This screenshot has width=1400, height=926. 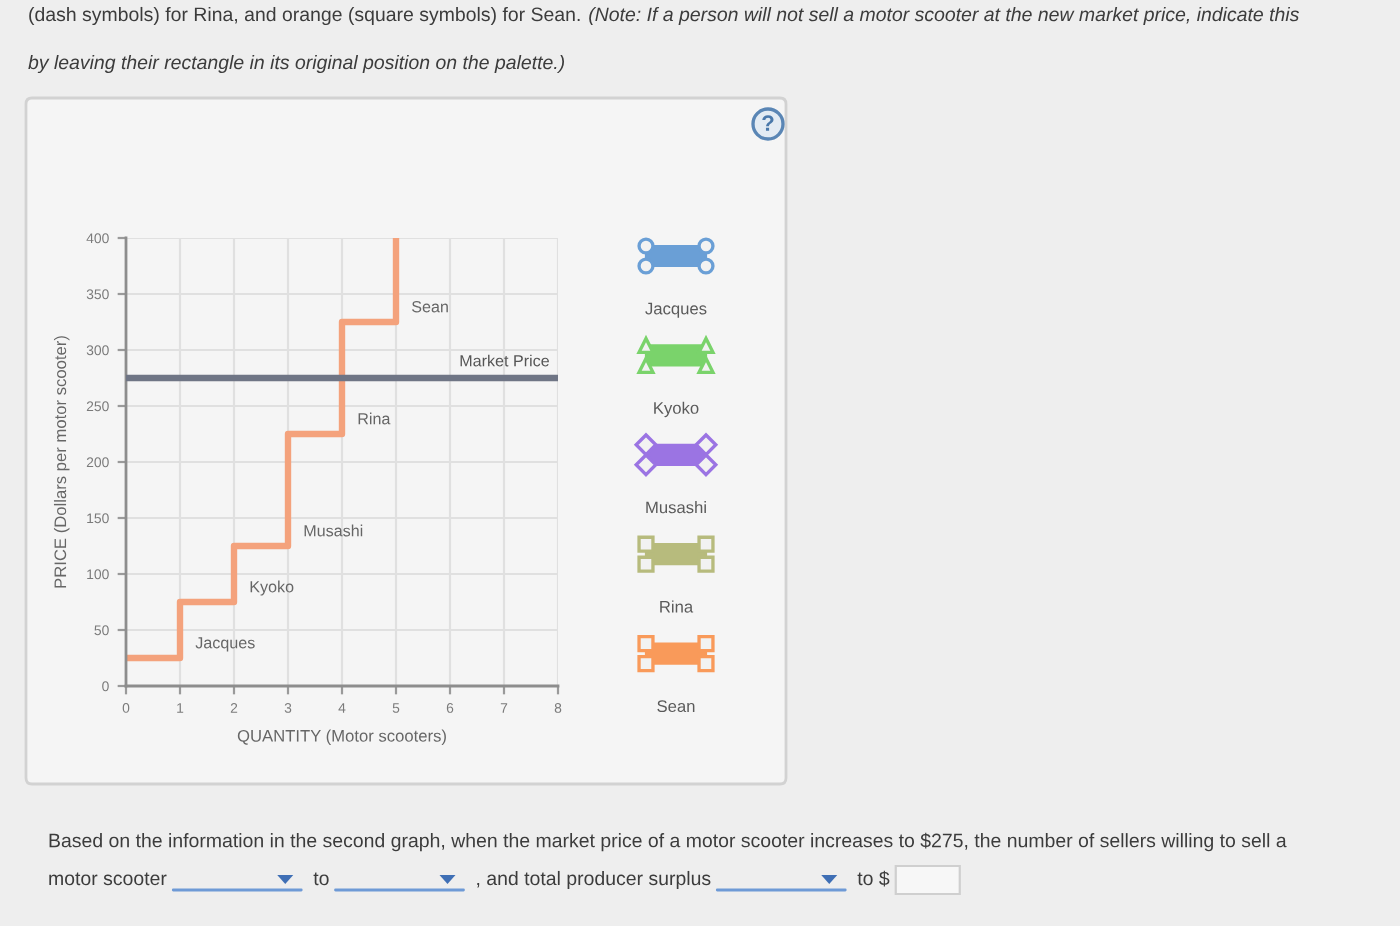 What do you see at coordinates (676, 310) in the screenshot?
I see `text: Jacques` at bounding box center [676, 310].